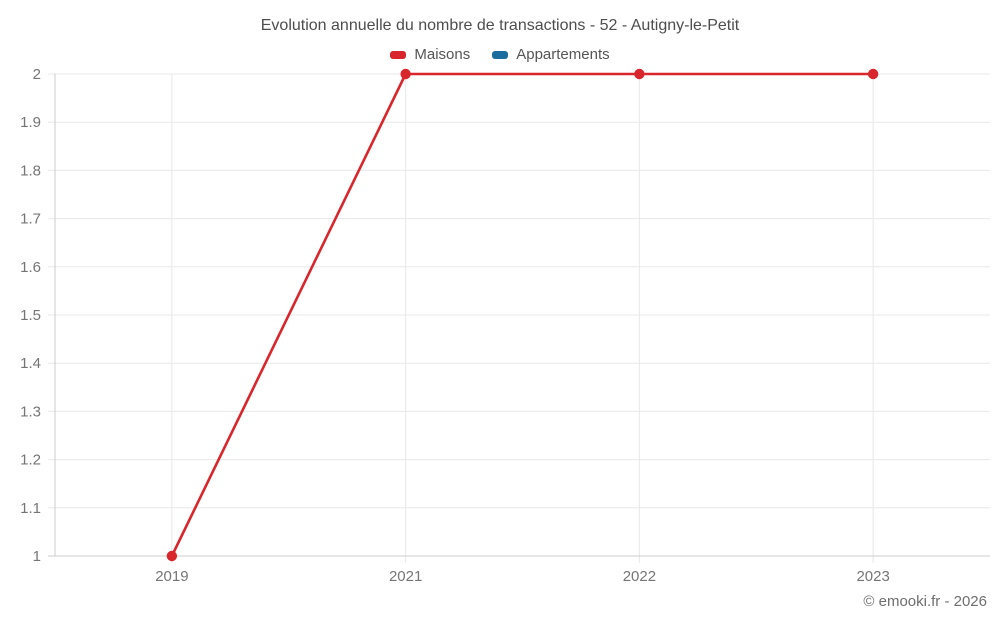 The height and width of the screenshot is (625, 1000). Describe the element at coordinates (639, 576) in the screenshot. I see `x-tick-label: 2022` at that location.